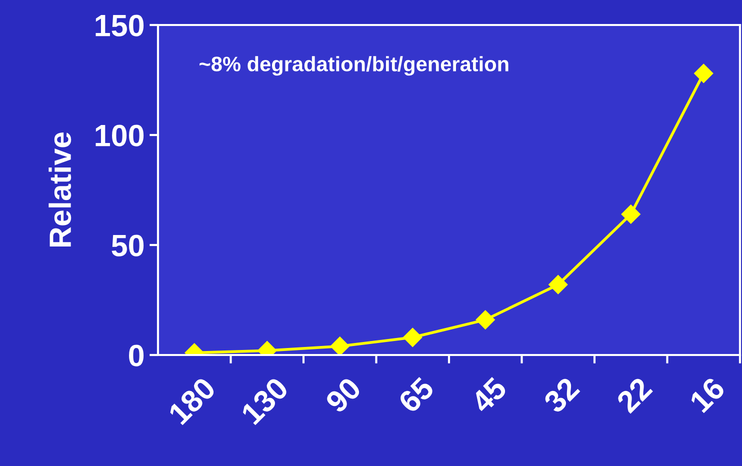 Image resolution: width=742 pixels, height=466 pixels. I want to click on annotation: ~8% degradation/bit/generation, so click(354, 66).